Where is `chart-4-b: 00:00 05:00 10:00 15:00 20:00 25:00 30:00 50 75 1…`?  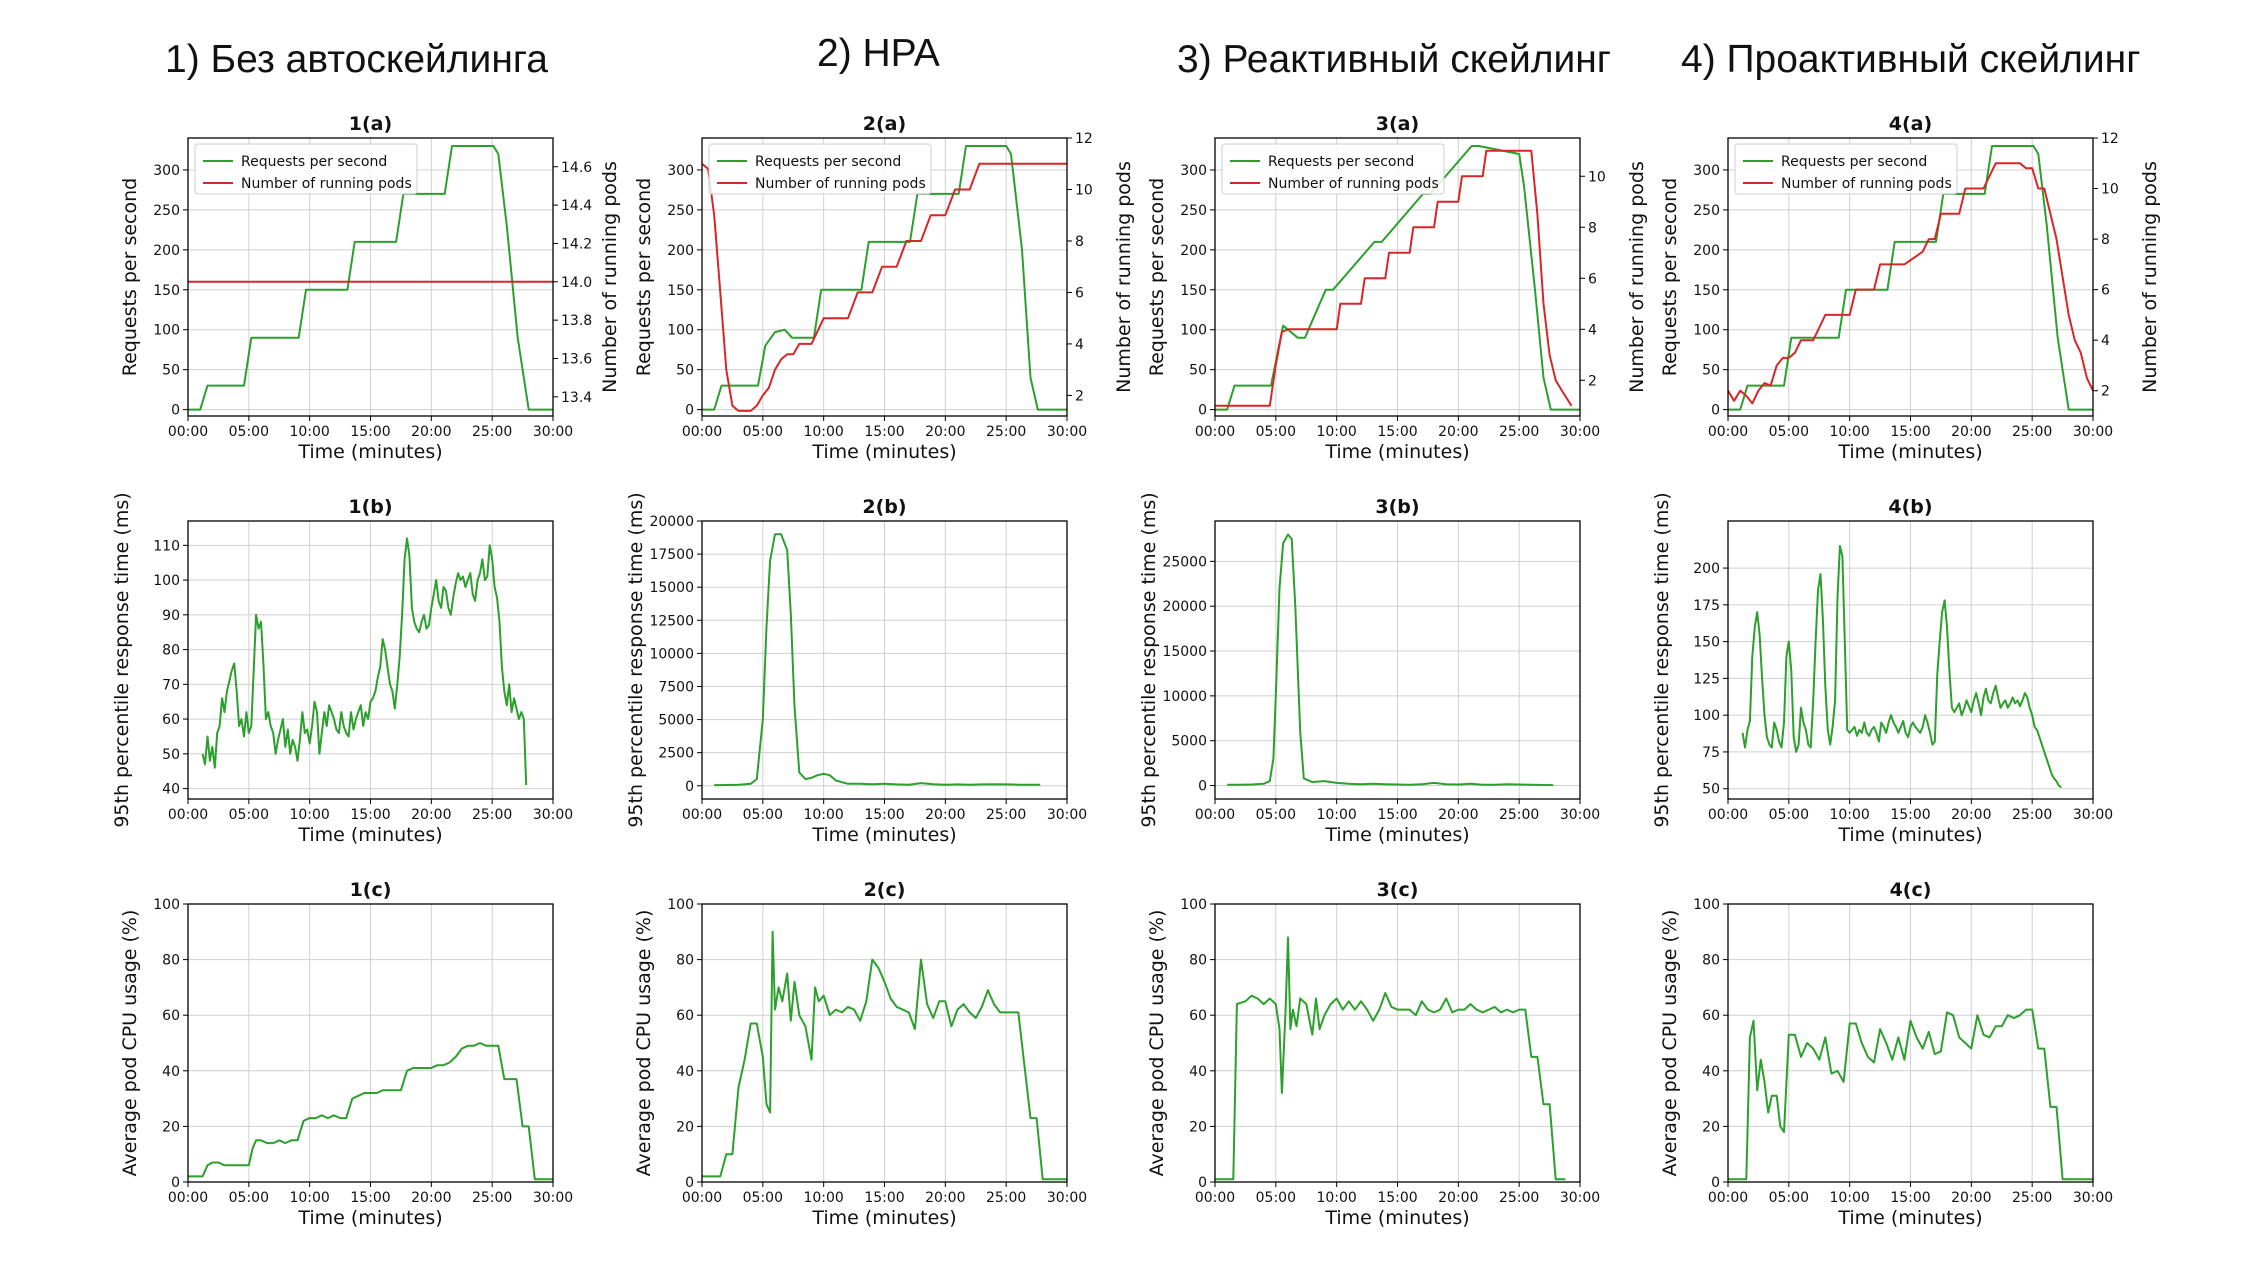
chart-4-b: 00:00 05:00 10:00 15:00 20:00 25:00 30:00 50 75 1… is located at coordinates (1882, 669).